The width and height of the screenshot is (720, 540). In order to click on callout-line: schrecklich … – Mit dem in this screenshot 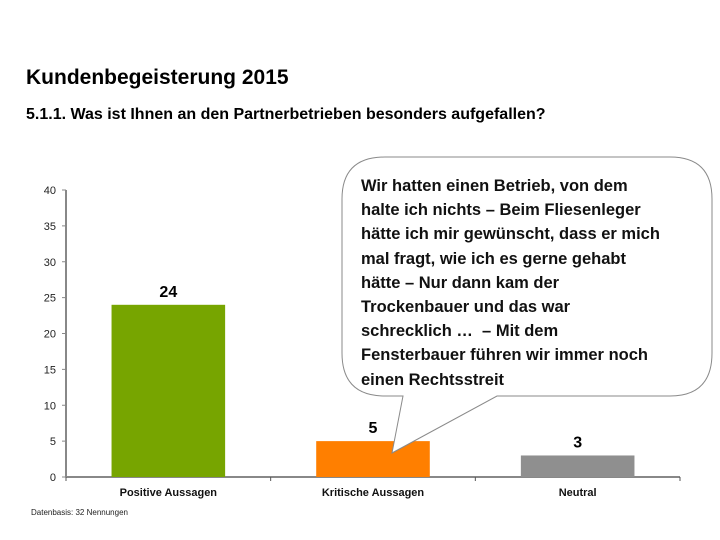, I will do `click(460, 331)`.